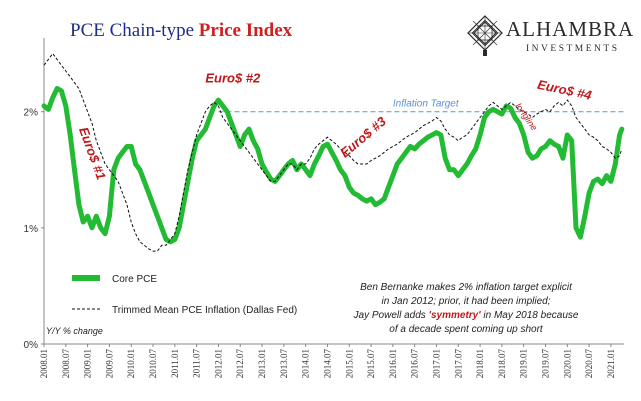  Describe the element at coordinates (327, 364) in the screenshot. I see `x-tick-label: 2014.07` at that location.